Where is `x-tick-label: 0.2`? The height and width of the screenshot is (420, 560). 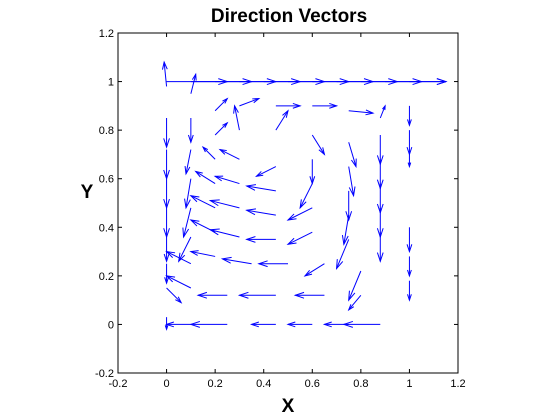 x-tick-label: 0.2 is located at coordinates (214, 384).